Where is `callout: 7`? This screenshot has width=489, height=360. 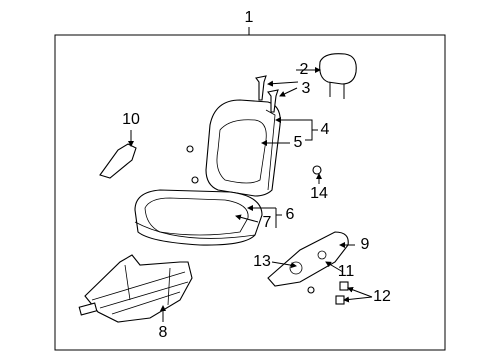 callout: 7 is located at coordinates (267, 222).